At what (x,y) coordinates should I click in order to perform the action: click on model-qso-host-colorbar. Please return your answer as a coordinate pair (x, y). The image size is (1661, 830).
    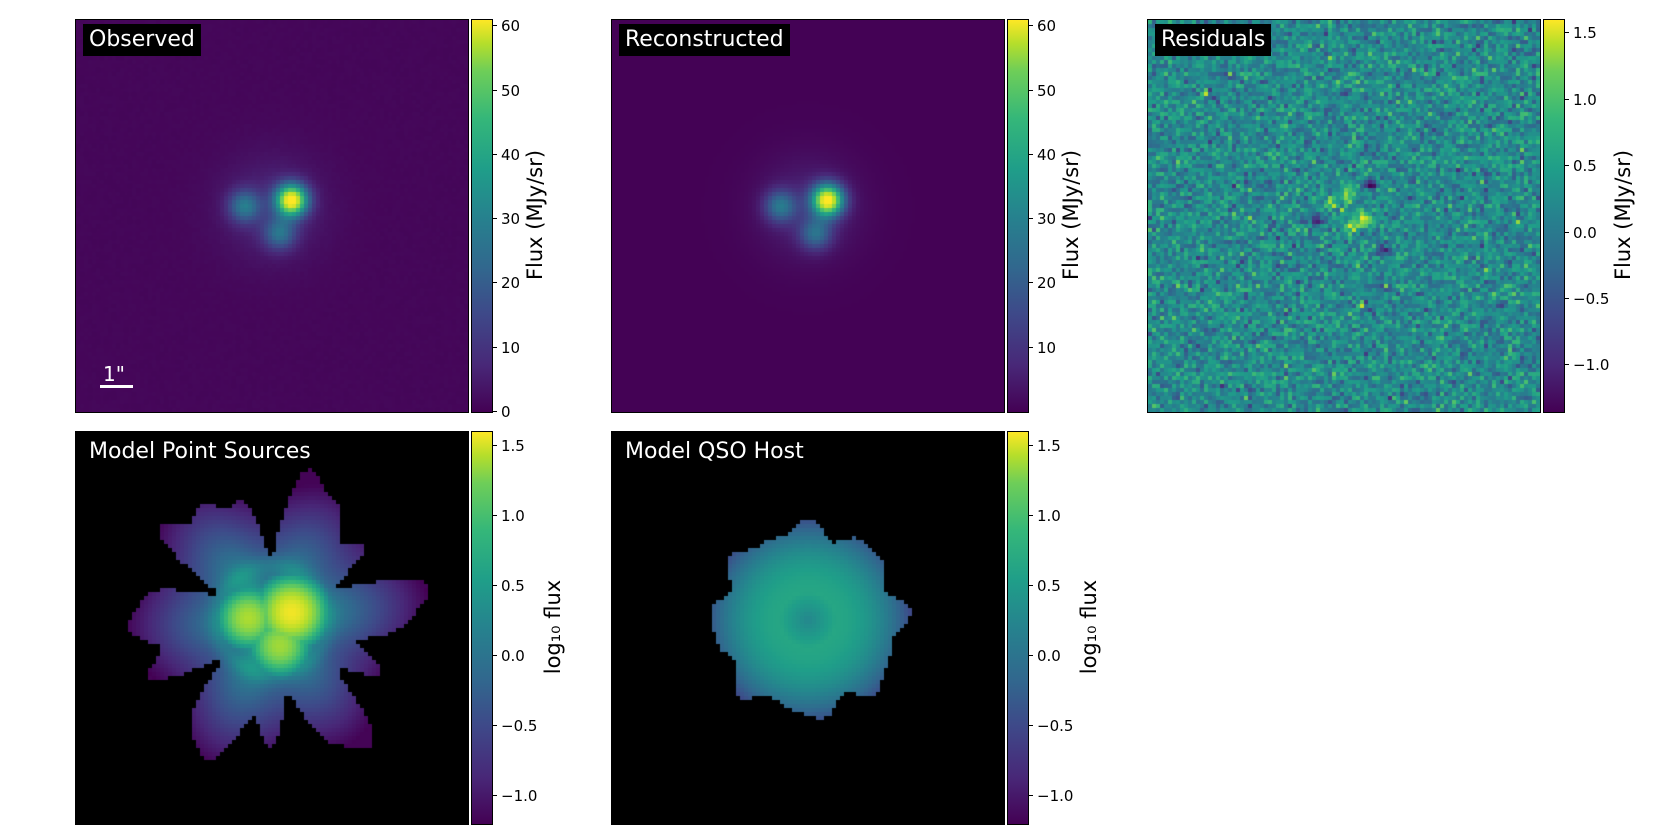
    Looking at the image, I should click on (1018, 628).